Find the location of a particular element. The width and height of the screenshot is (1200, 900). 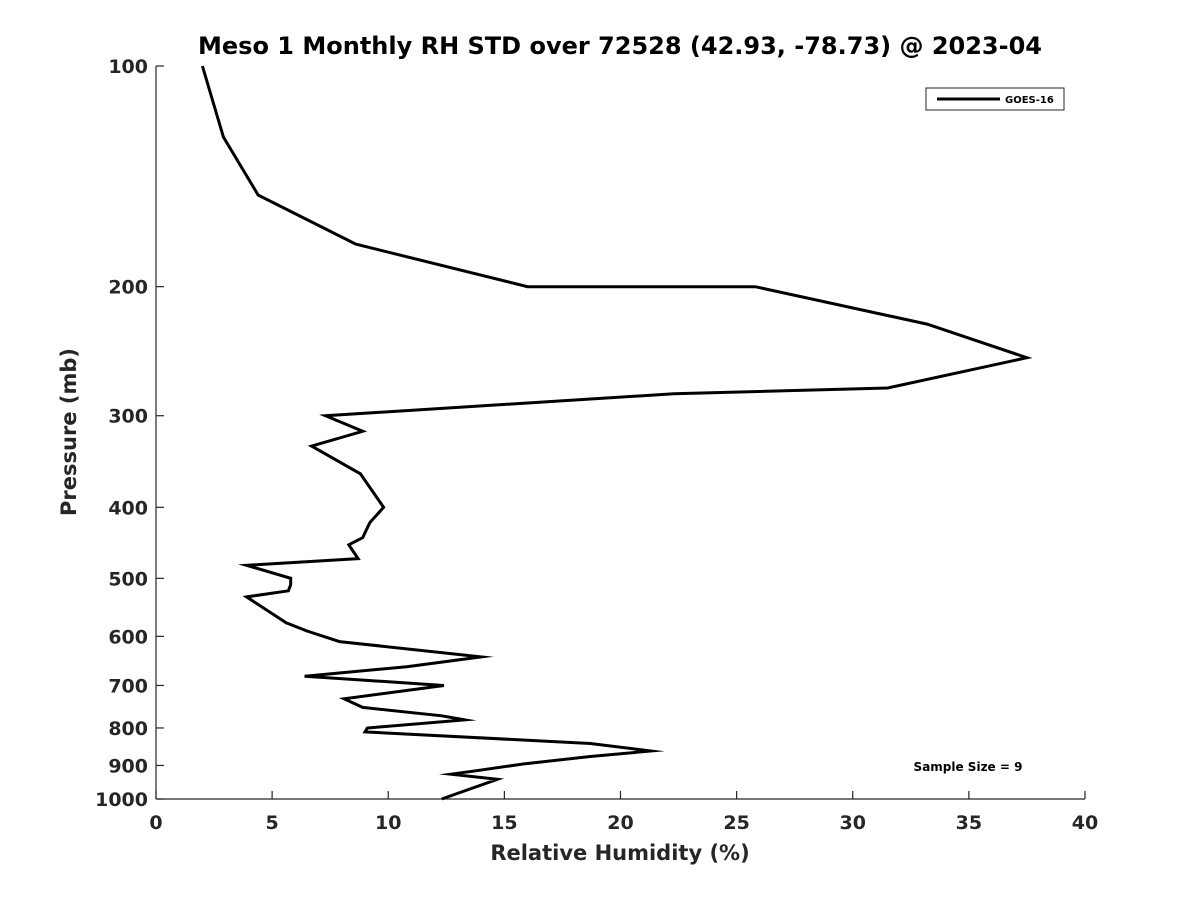

y-tick-label: 300 is located at coordinates (128, 417).